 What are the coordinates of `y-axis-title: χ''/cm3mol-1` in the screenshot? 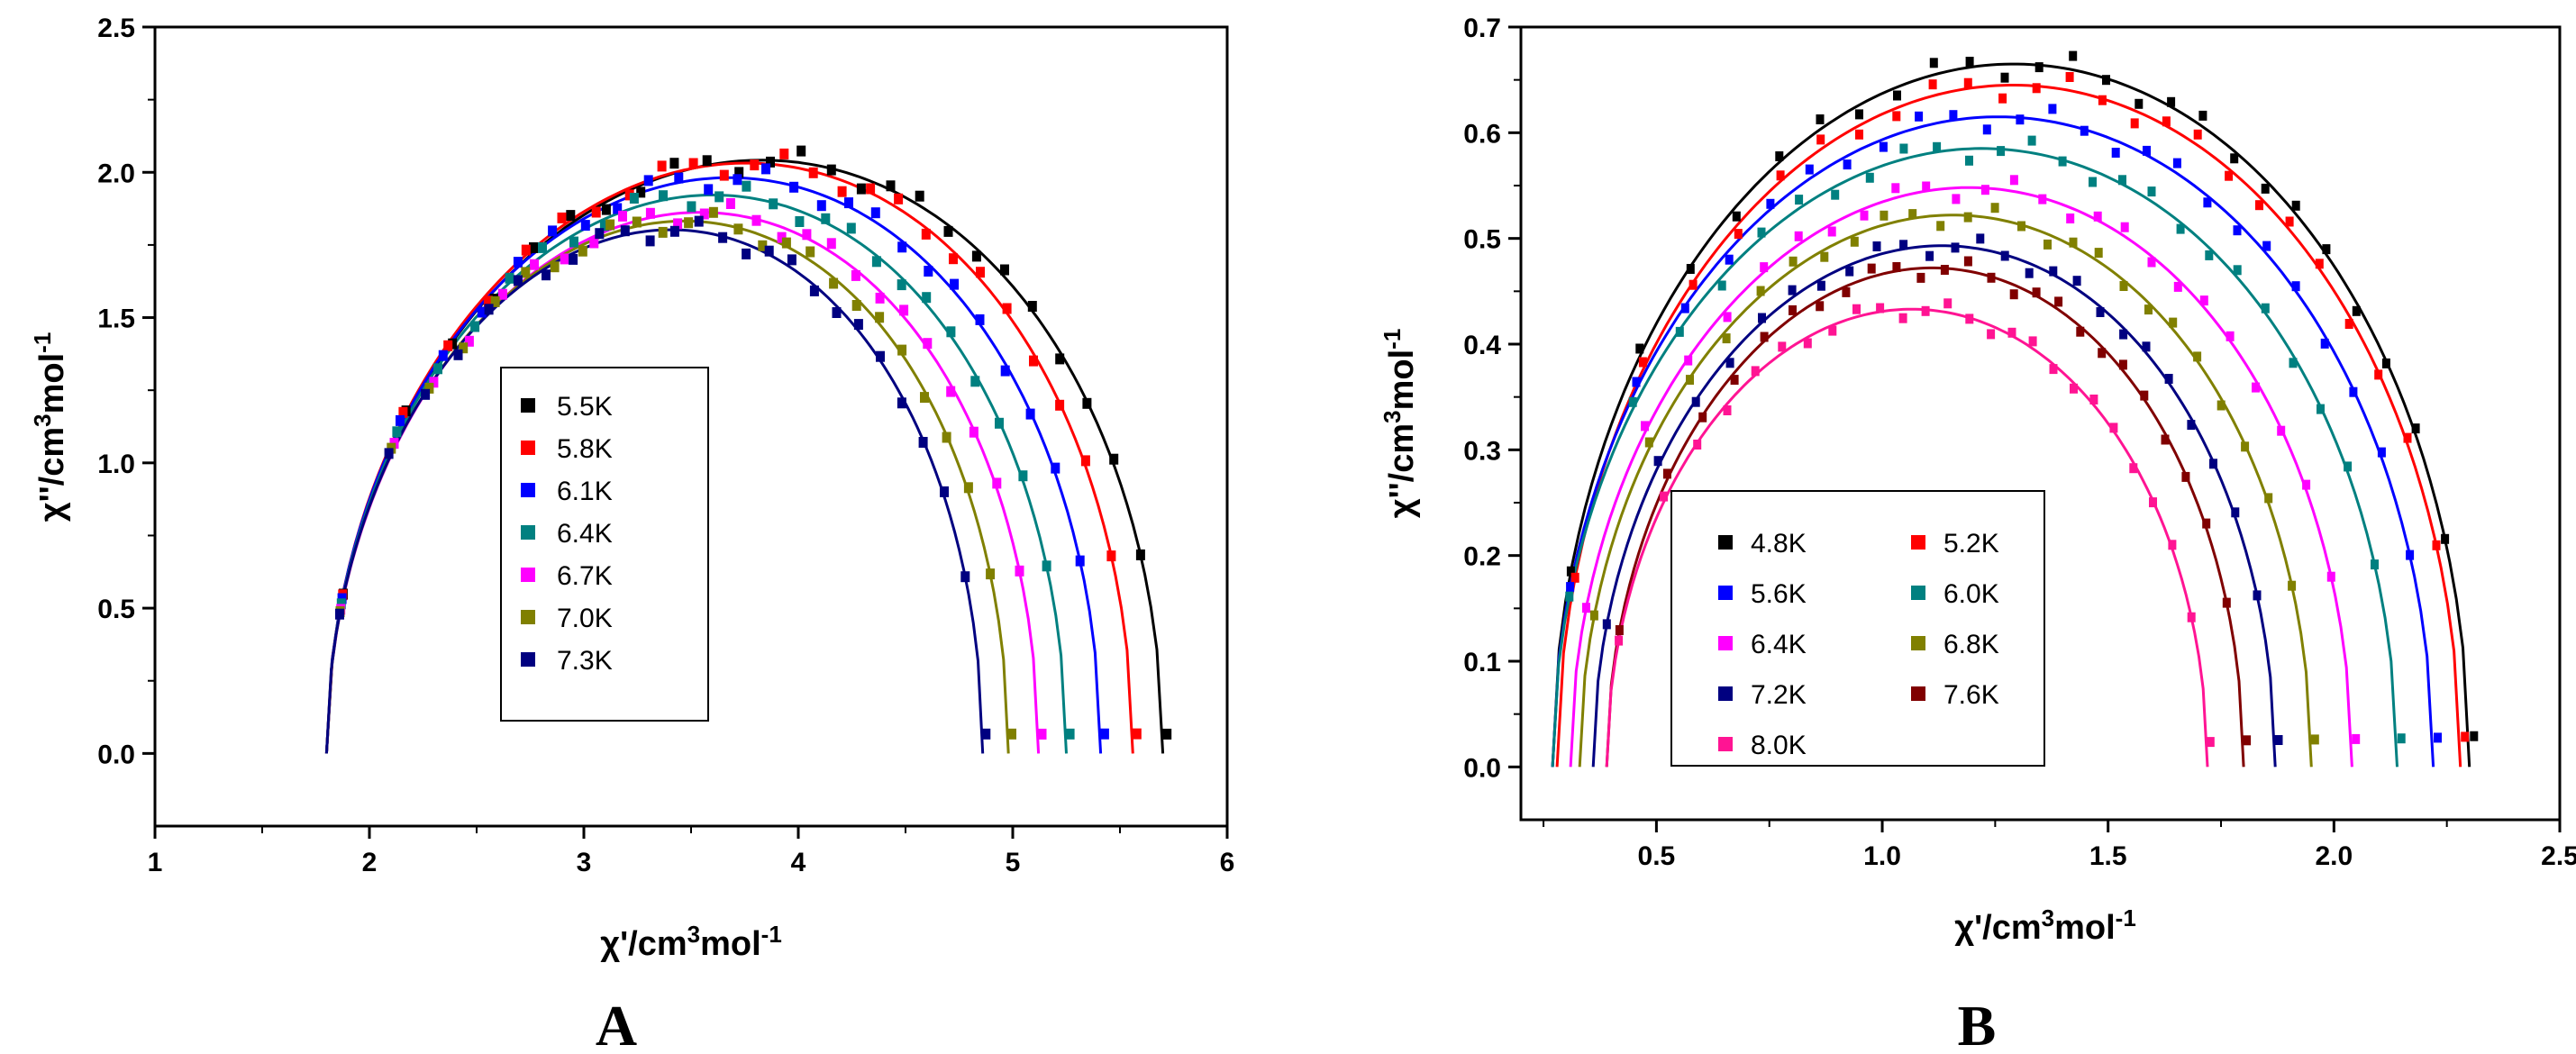 It's located at (50, 427).